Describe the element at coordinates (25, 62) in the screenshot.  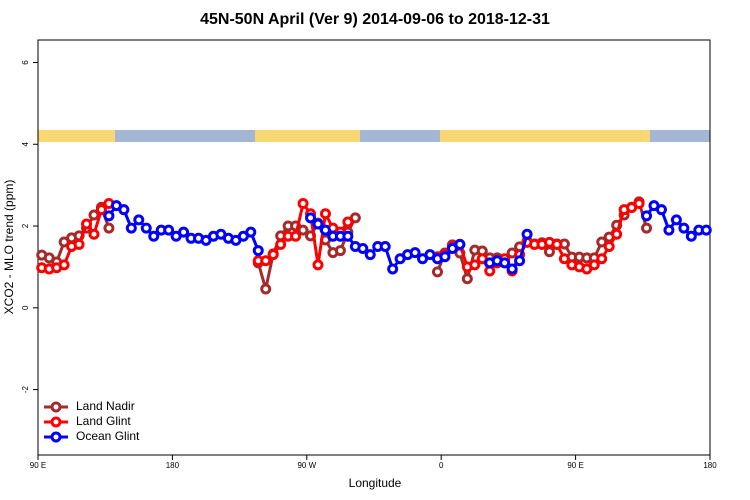
I see `y-tick-label: 6` at that location.